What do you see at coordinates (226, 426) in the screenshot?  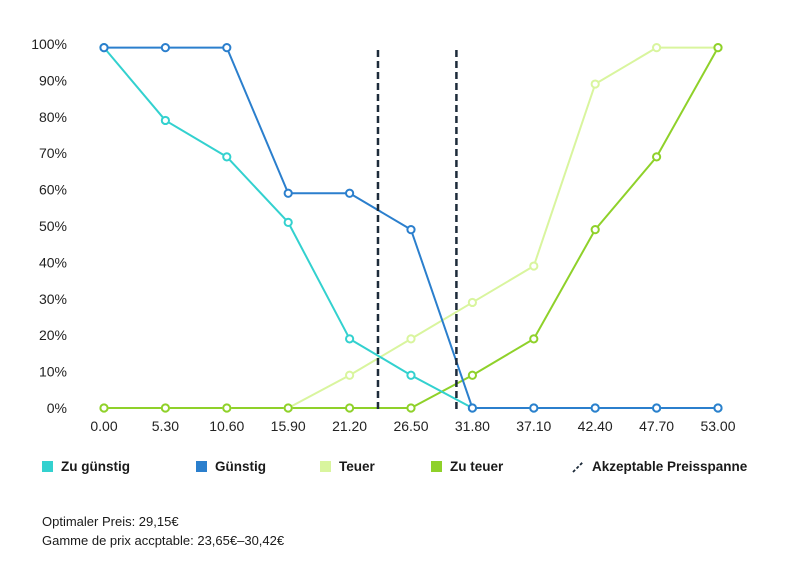 I see `x-tick-label: 10.60` at bounding box center [226, 426].